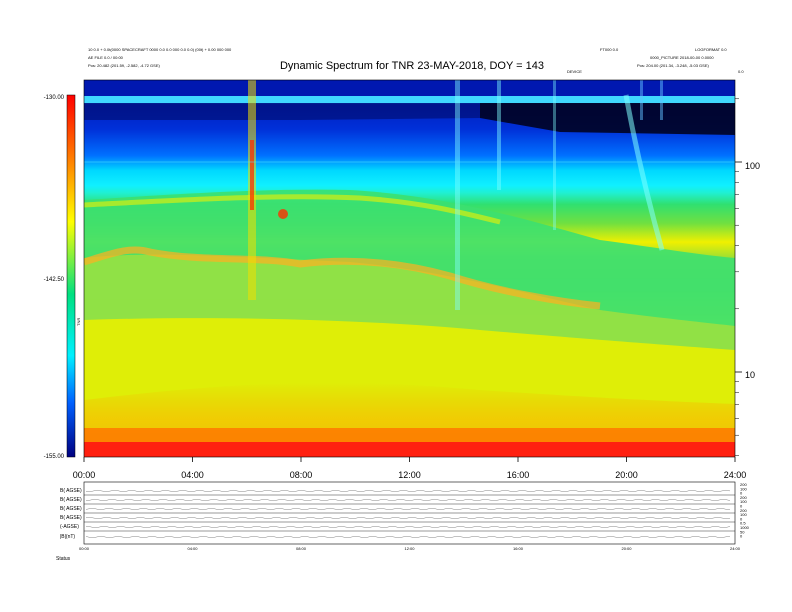 This screenshot has width=792, height=612. What do you see at coordinates (84, 548) in the screenshot?
I see `lower-time-tick: 00:00` at bounding box center [84, 548].